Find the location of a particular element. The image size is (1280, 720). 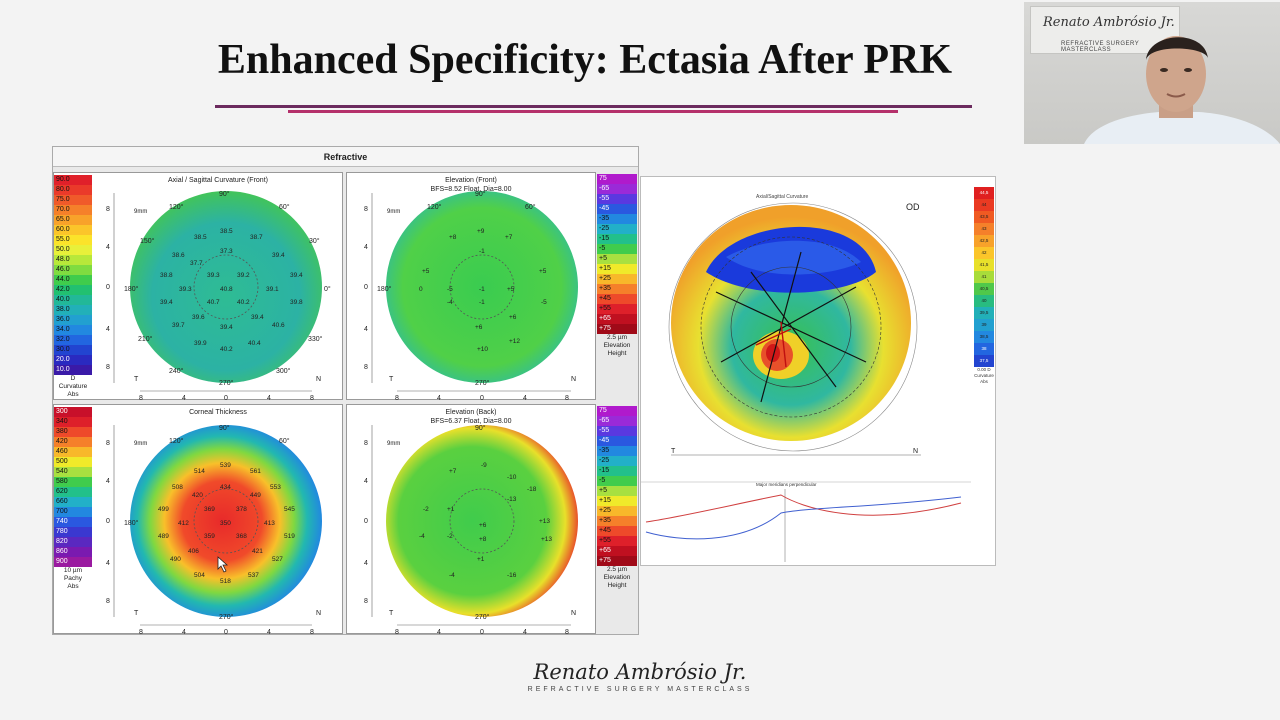

svg-text: 180° is located at coordinates (384, 289).